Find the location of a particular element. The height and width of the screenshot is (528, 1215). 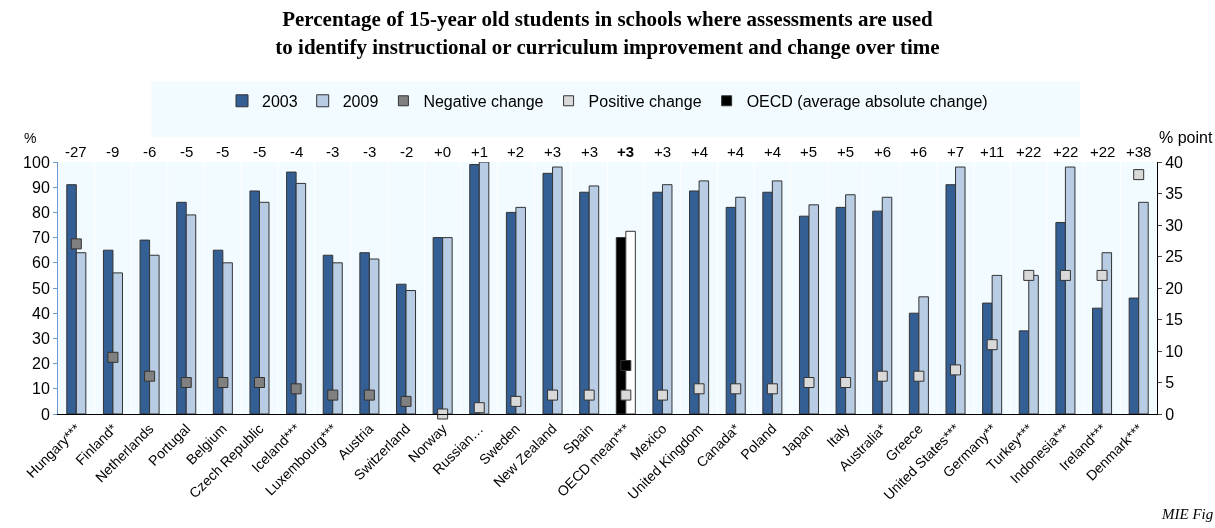

text: +7 is located at coordinates (956, 151).